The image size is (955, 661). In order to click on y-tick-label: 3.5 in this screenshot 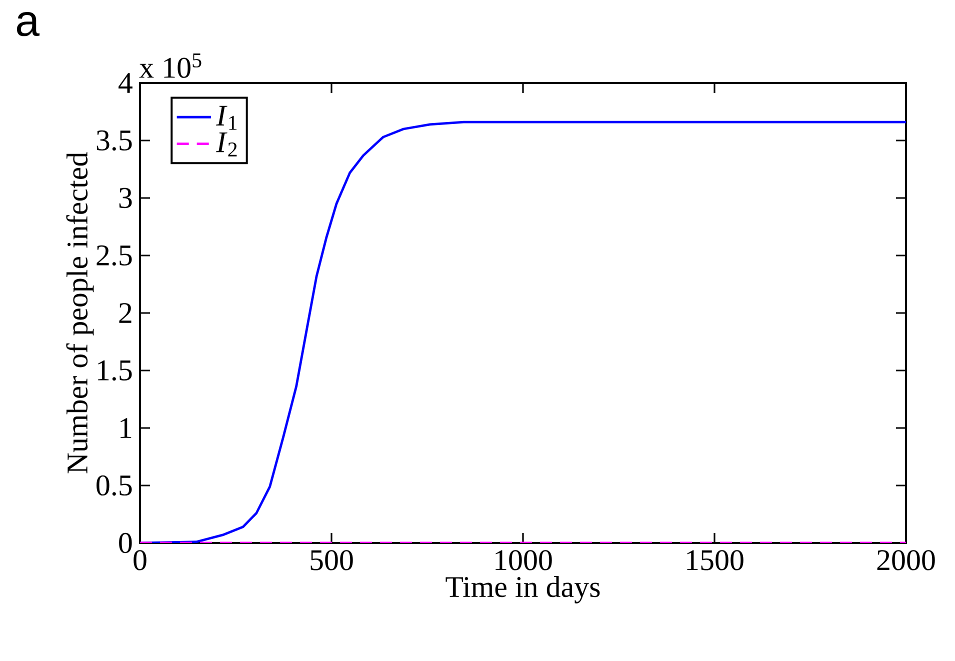, I will do `click(114, 140)`.